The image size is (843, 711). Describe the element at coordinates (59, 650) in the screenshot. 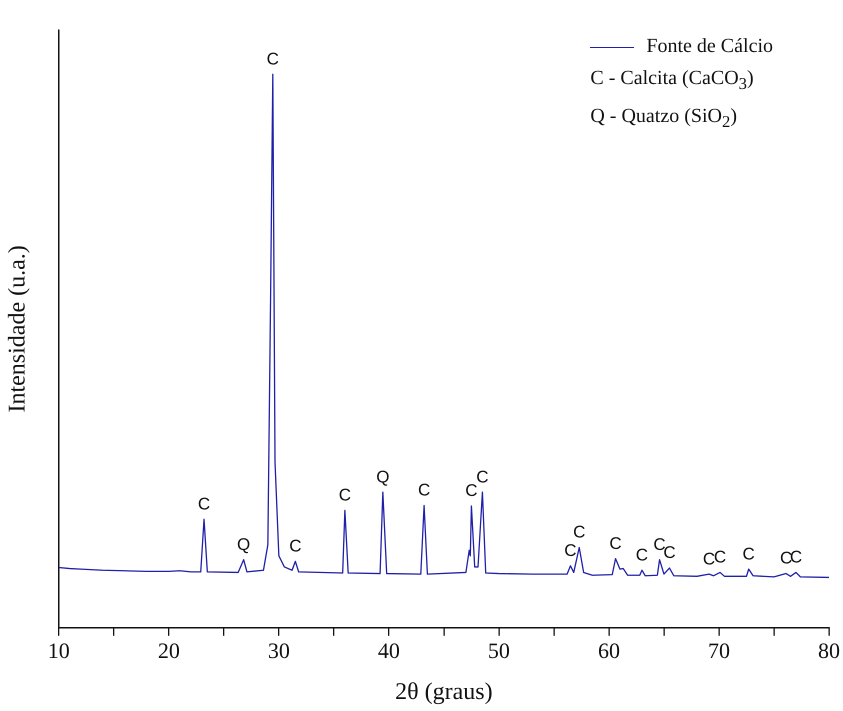

I see `x-tick-label: 10` at that location.